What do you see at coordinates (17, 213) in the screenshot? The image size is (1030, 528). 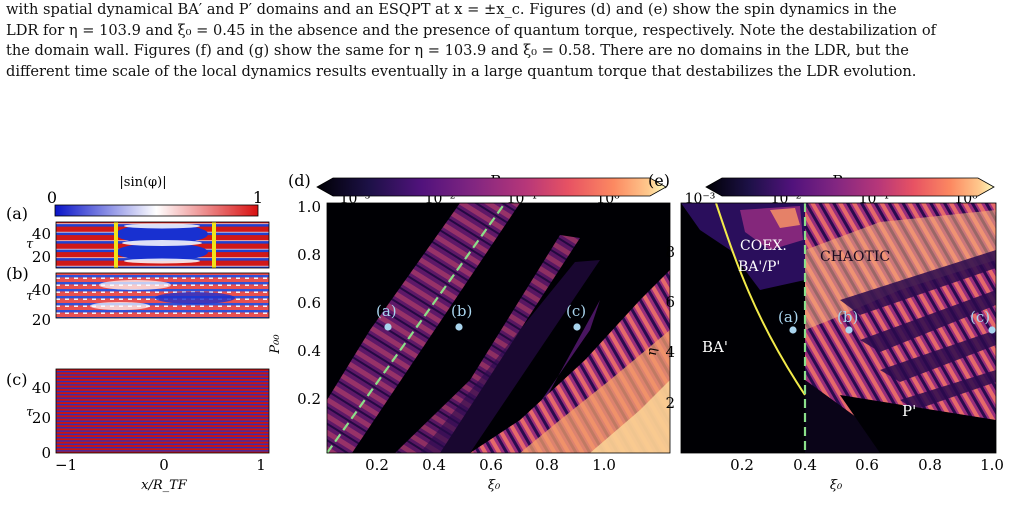 I see `panel-a-label: (a)` at bounding box center [17, 213].